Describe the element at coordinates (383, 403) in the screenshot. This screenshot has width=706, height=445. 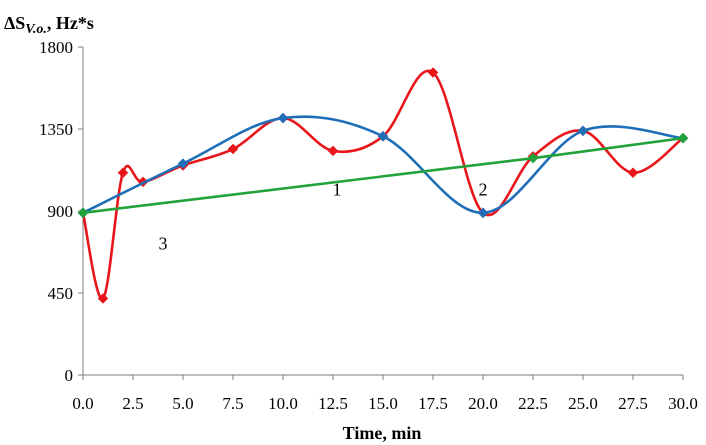
I see `x-tick-label: 15.0` at that location.